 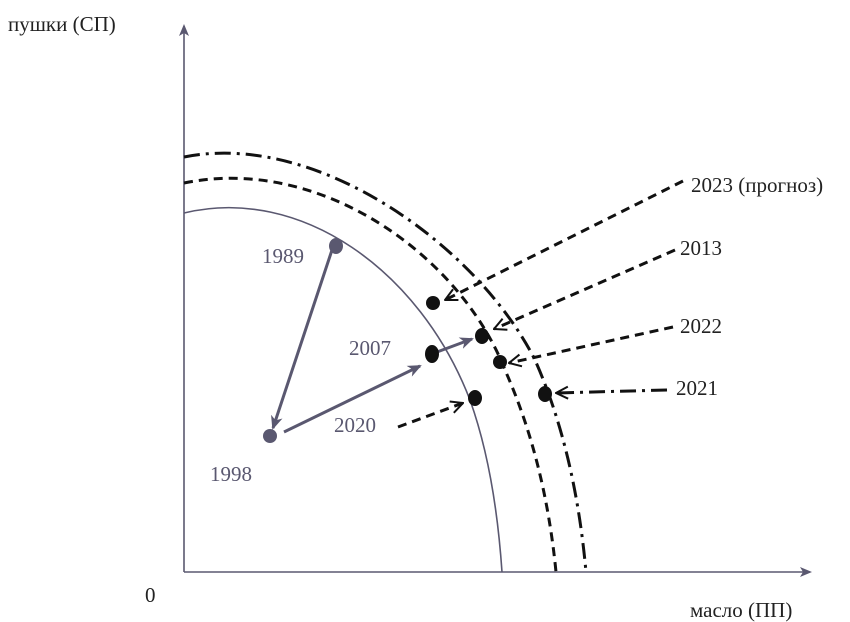 What do you see at coordinates (585, 288) in the screenshot?
I see `callout-arrow-2013` at bounding box center [585, 288].